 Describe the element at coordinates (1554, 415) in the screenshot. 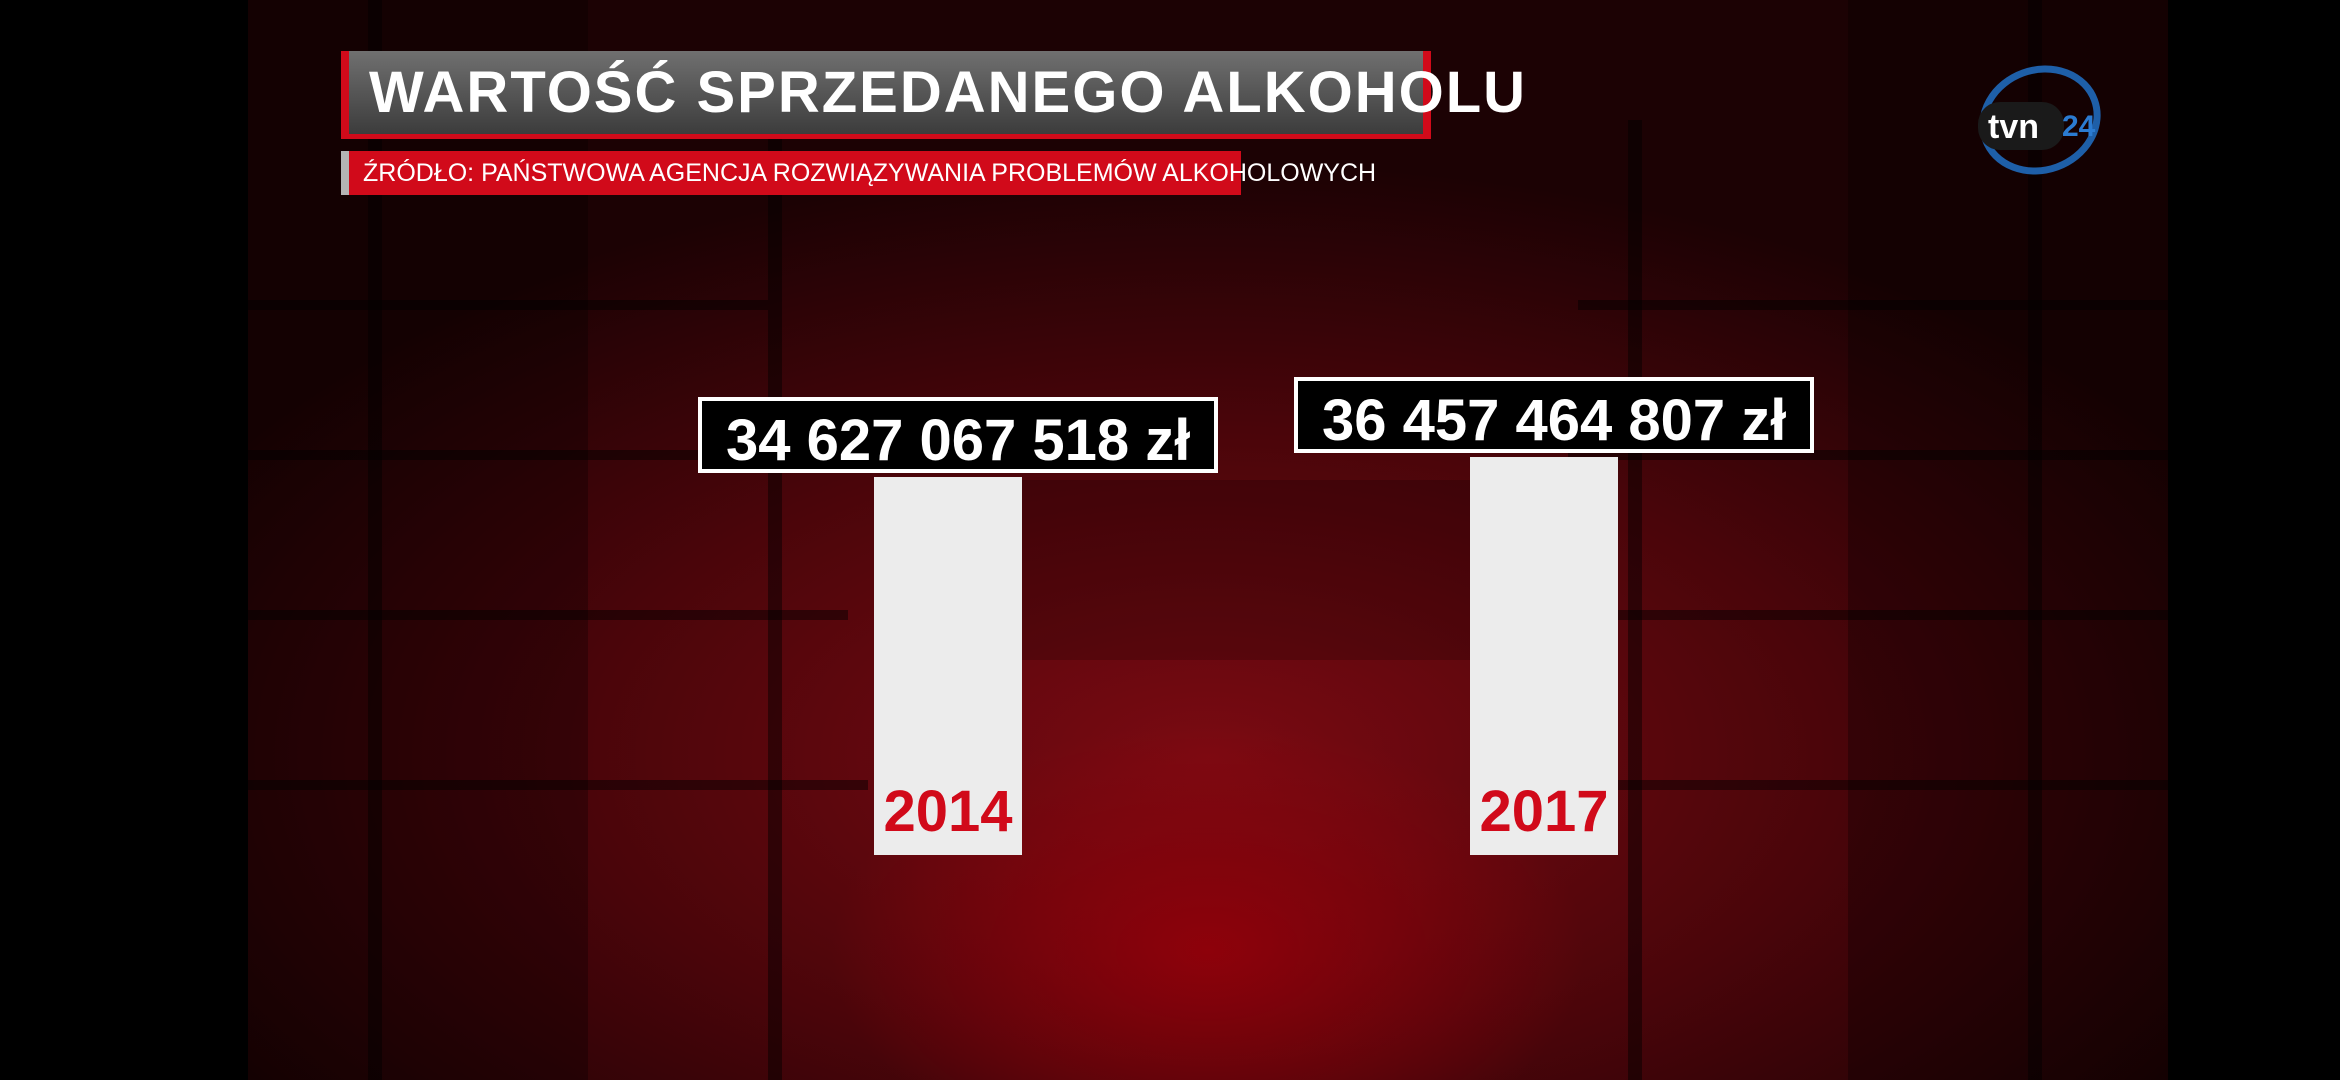

I see `value-label: 36 457 464 807 zł` at that location.